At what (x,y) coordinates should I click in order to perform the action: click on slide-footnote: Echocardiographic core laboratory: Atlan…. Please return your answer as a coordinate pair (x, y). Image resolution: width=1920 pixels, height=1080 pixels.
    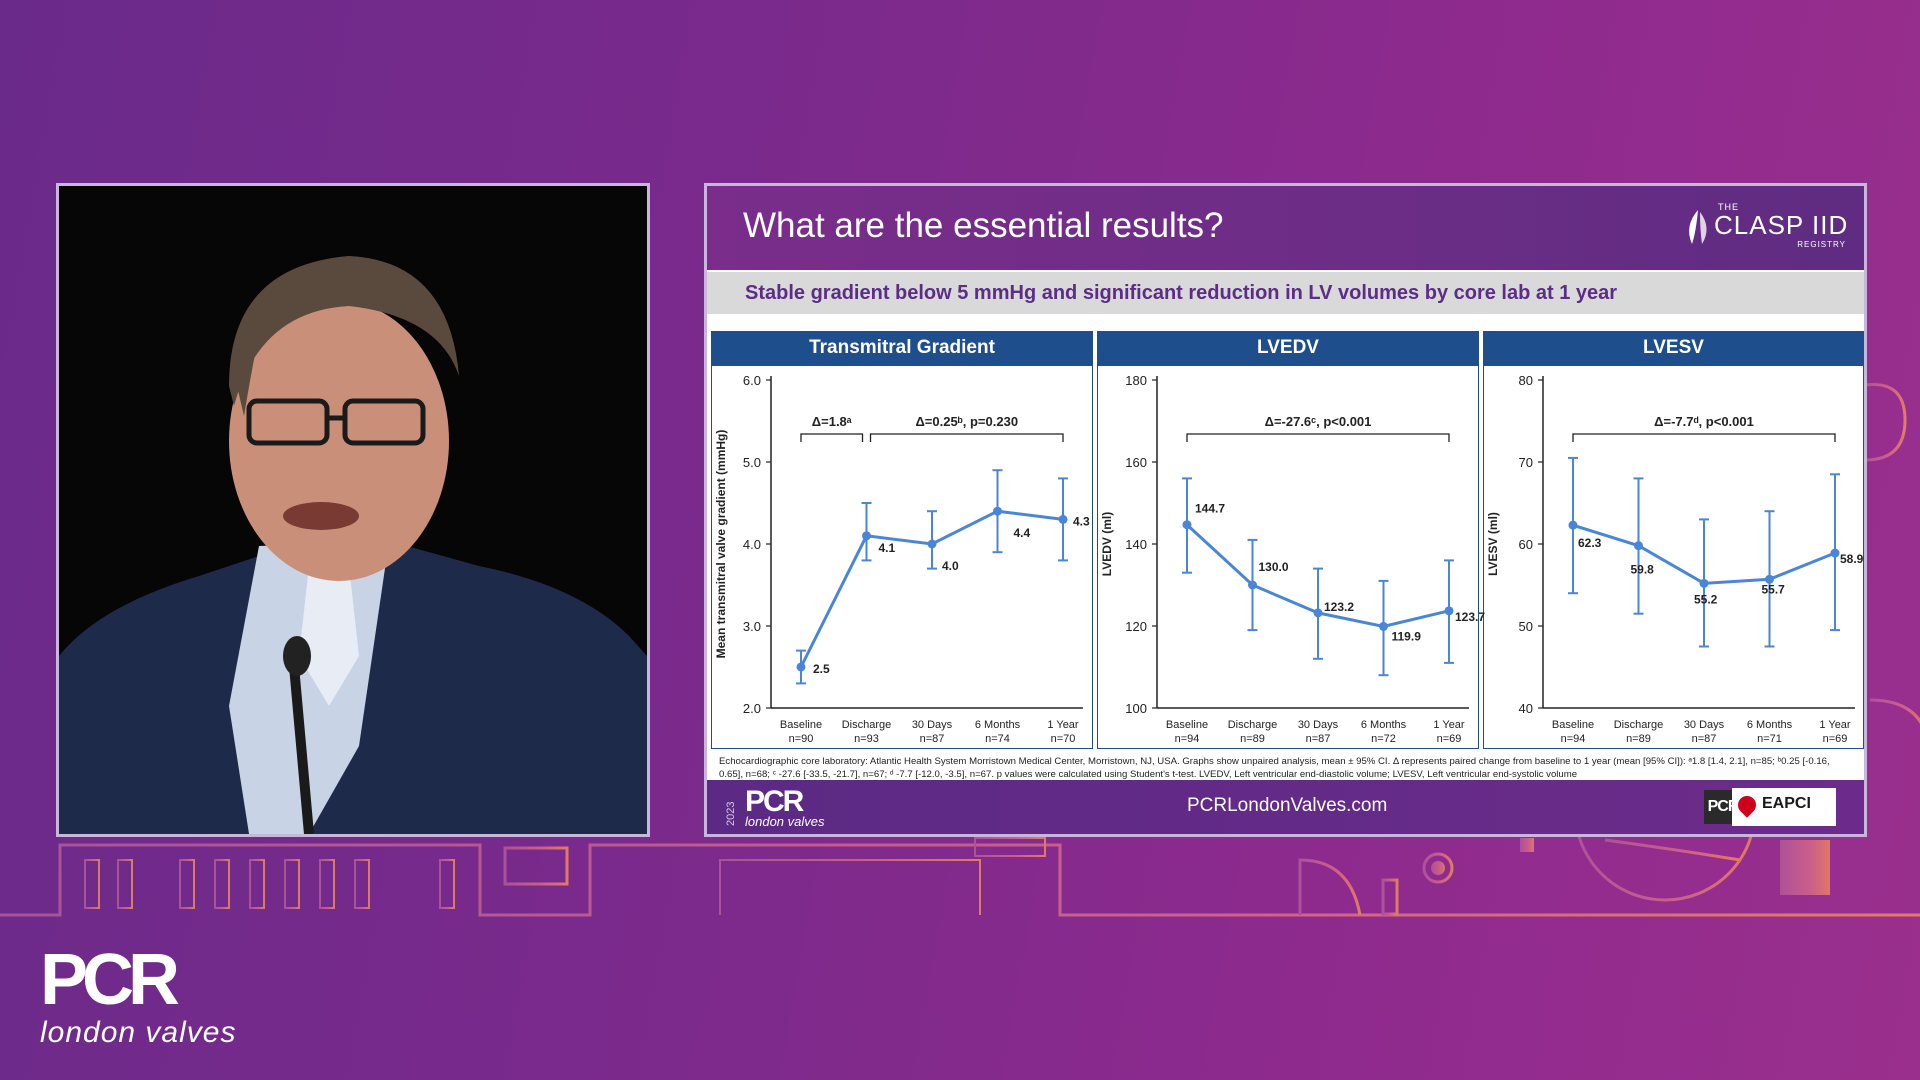
    Looking at the image, I should click on (1274, 768).